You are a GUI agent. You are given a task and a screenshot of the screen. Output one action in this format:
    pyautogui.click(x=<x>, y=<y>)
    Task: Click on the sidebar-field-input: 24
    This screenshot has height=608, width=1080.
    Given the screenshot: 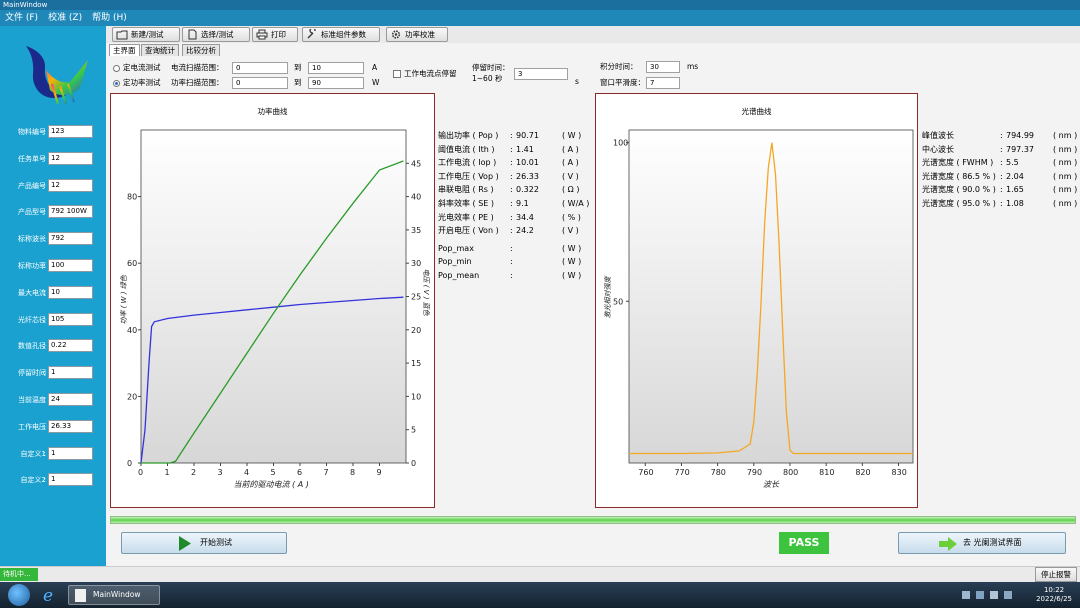 What is the action you would take?
    pyautogui.click(x=70, y=399)
    